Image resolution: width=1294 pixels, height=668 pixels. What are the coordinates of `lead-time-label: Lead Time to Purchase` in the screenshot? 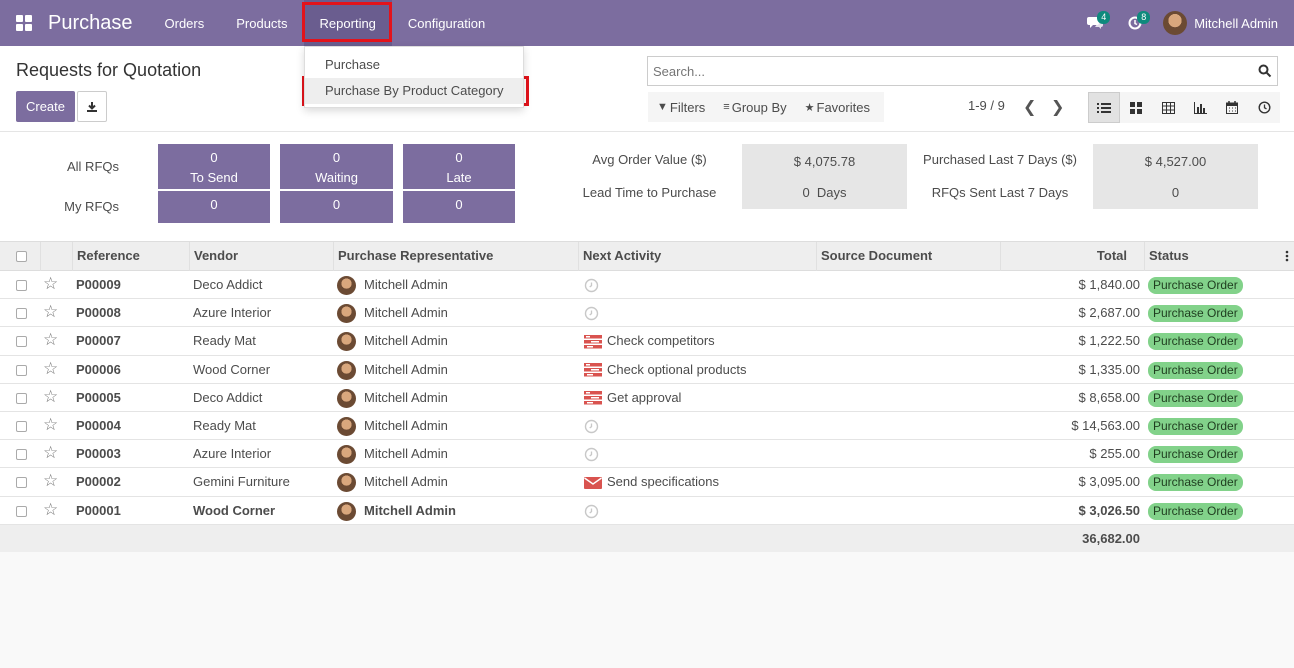 It's located at (649, 192).